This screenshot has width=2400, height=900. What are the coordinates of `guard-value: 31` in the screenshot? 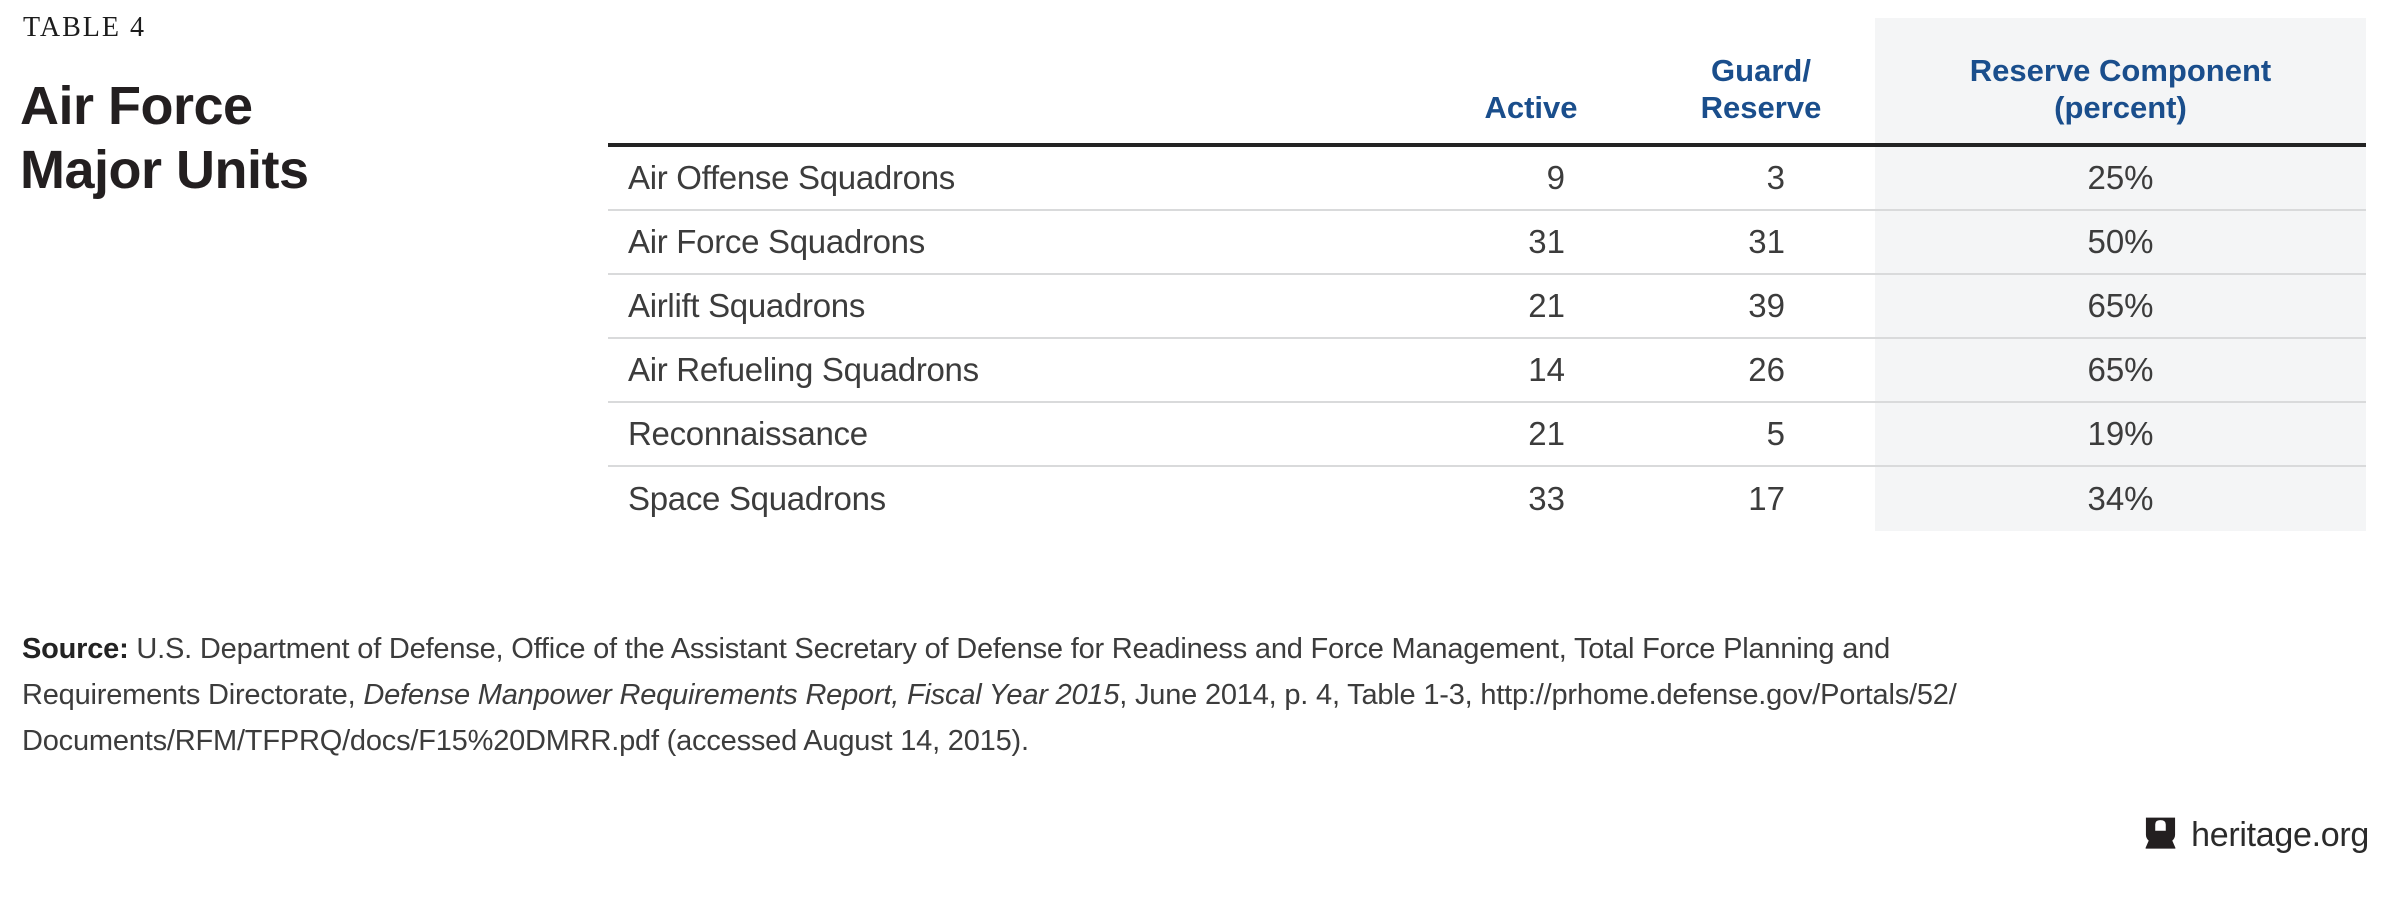 It's located at (1766, 241).